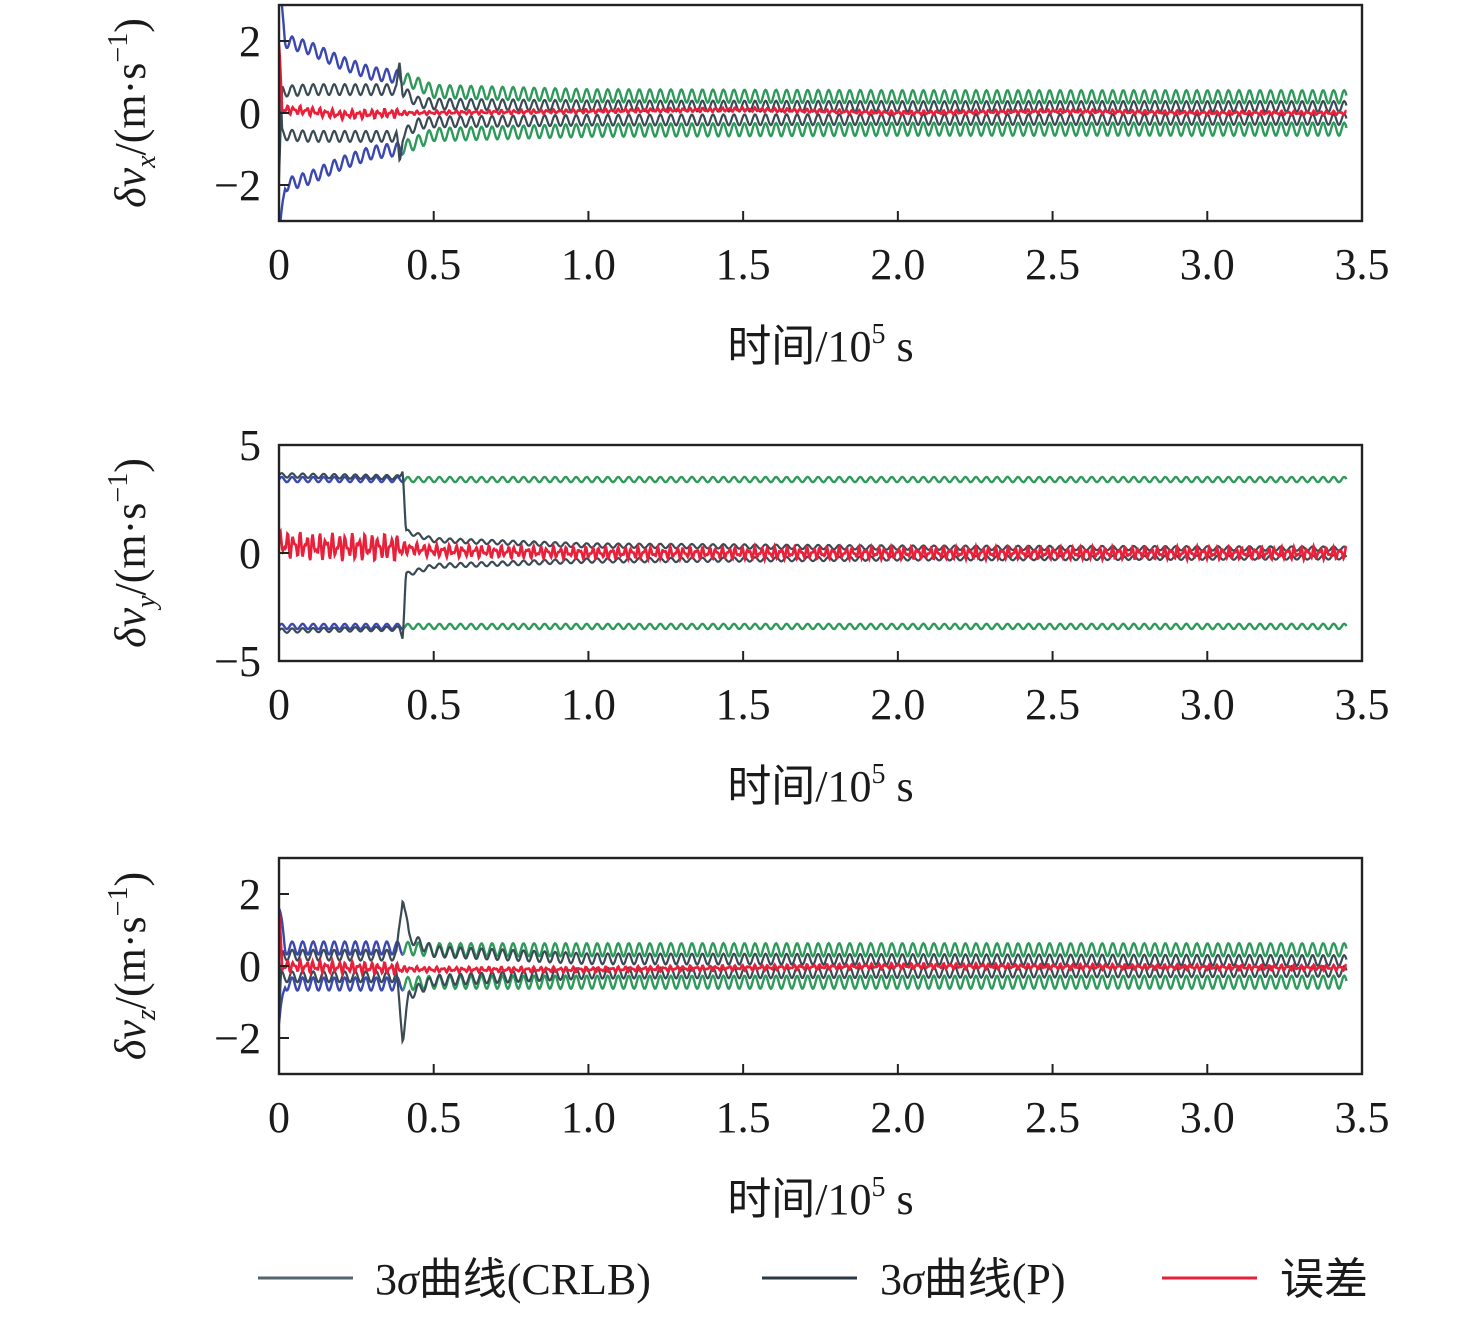 This screenshot has width=1476, height=1321. I want to click on legend-item-err: 误差, so click(1265, 1279).